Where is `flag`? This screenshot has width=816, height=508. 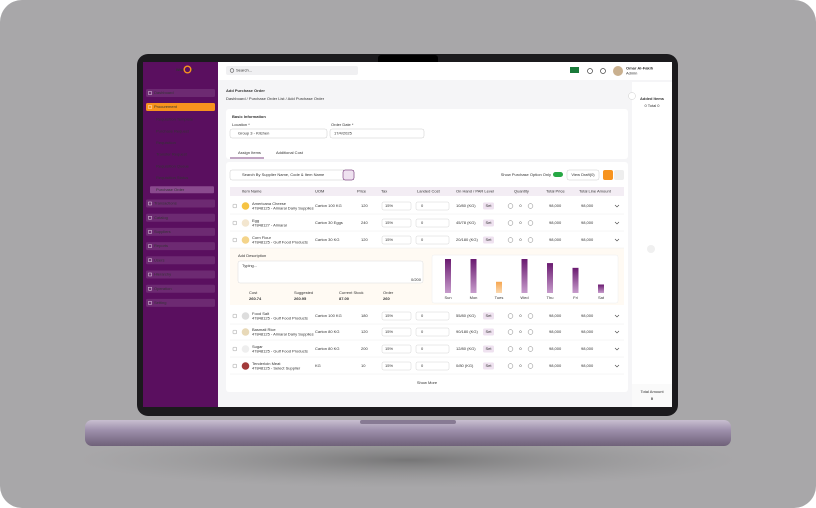
flag is located at coordinates (574, 70).